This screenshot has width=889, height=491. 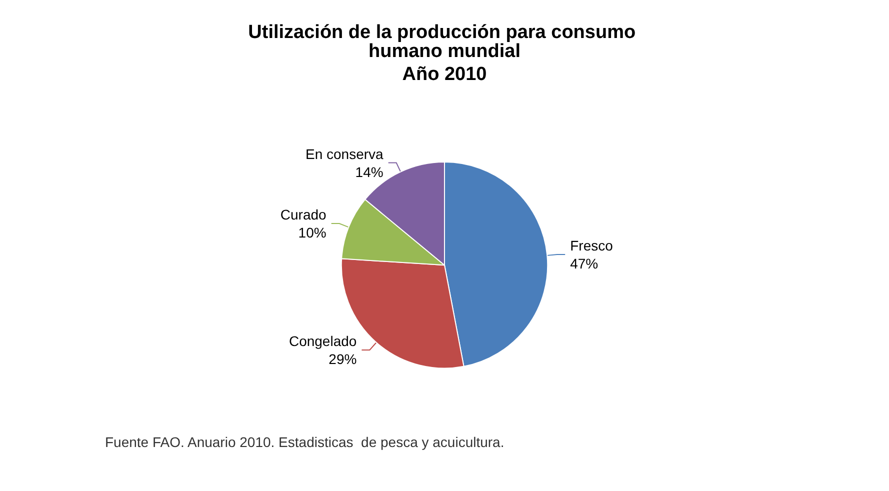 What do you see at coordinates (304, 442) in the screenshot?
I see `source-note: Fuente FAO. Anuario 2010. Estadisticas de pesca y acuicultura.` at bounding box center [304, 442].